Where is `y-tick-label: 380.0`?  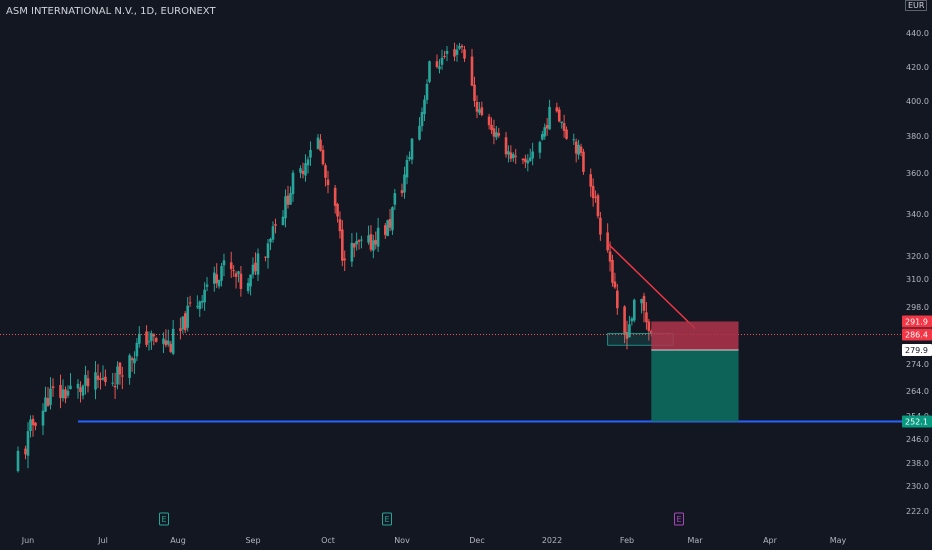
y-tick-label: 380.0 is located at coordinates (917, 136).